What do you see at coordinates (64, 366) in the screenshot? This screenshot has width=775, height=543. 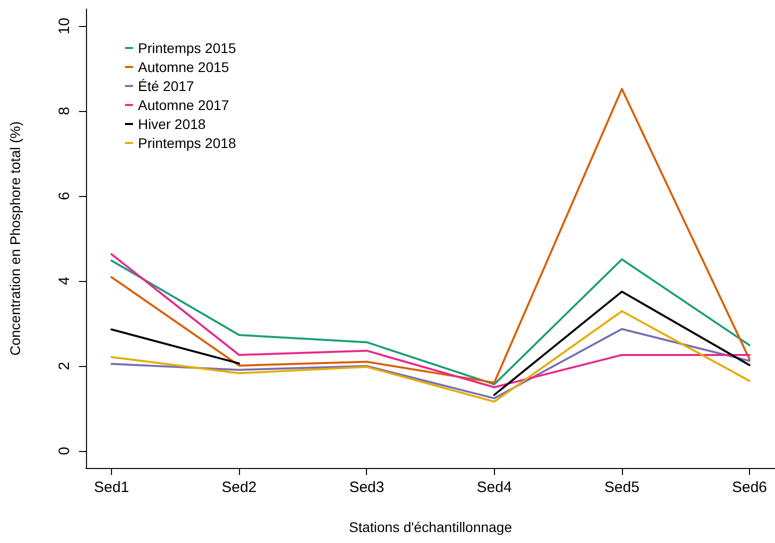 I see `y-tick-label: 2` at bounding box center [64, 366].